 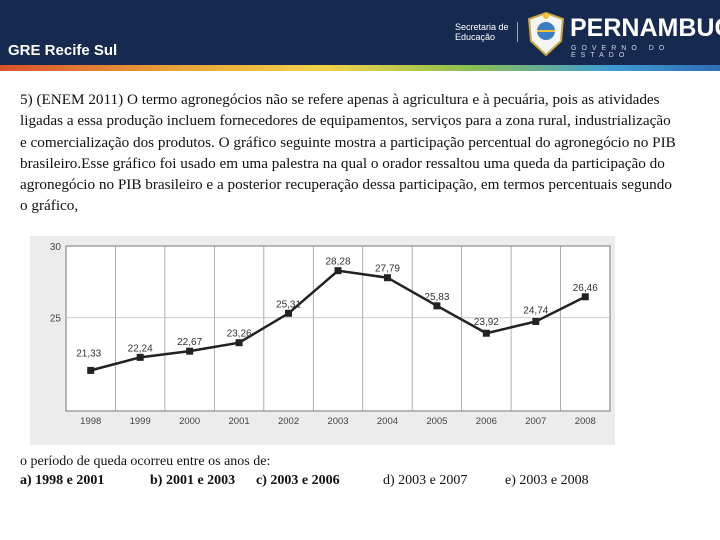 What do you see at coordinates (486, 322) in the screenshot?
I see `data-label: 23,92` at bounding box center [486, 322].